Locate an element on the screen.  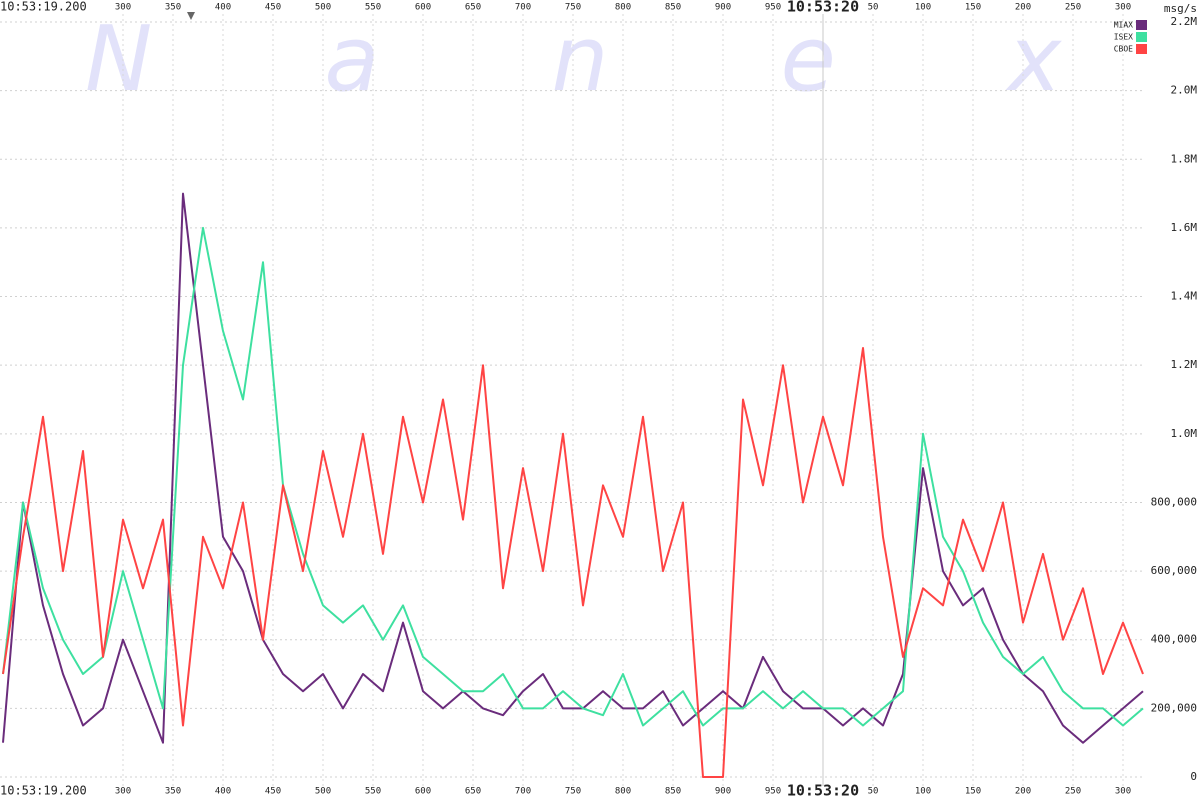
watermark: Nanex is located at coordinates (642, 59).